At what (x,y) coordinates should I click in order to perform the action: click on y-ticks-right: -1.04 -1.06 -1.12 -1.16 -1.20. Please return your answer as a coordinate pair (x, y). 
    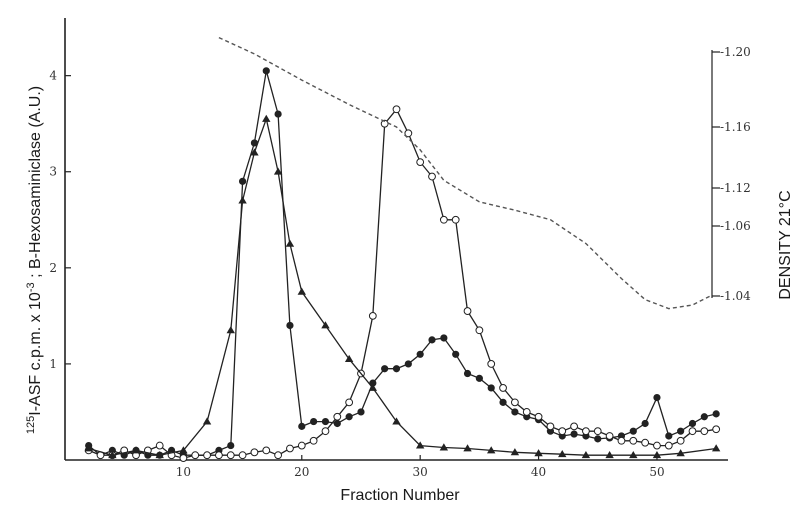
    Looking at the image, I should click on (731, 174).